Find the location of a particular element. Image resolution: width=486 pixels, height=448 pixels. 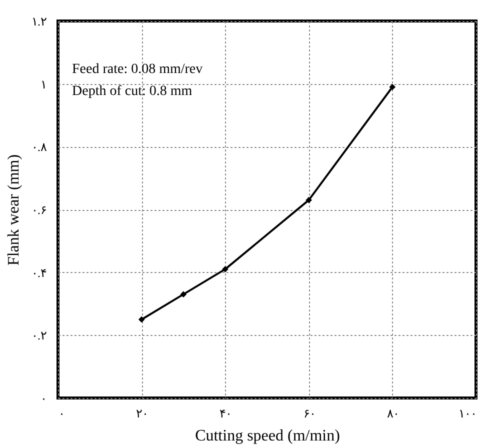

y-tick-label: ۰.۲ is located at coordinates (39, 335).